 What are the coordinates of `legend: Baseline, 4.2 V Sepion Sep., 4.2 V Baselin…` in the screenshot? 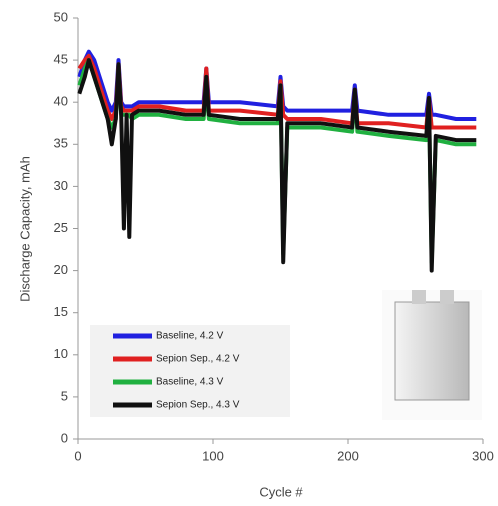 It's located at (190, 371).